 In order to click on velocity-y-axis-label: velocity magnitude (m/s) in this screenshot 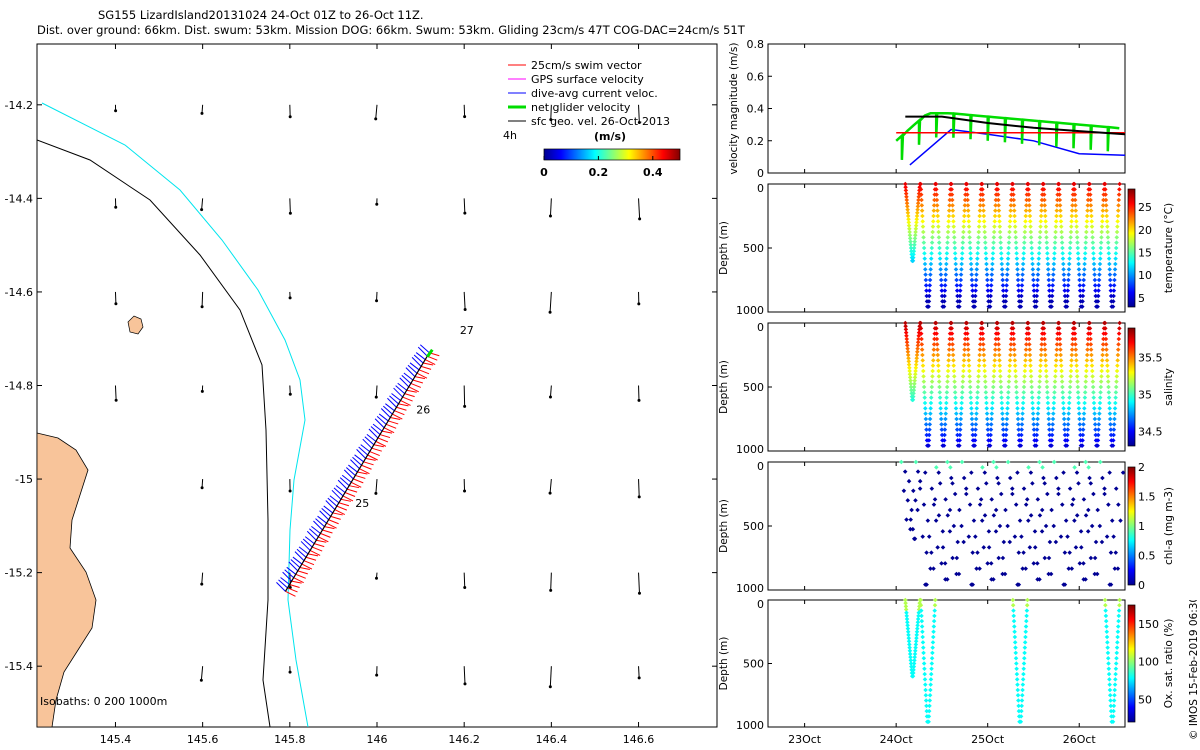, I will do `click(734, 109)`.